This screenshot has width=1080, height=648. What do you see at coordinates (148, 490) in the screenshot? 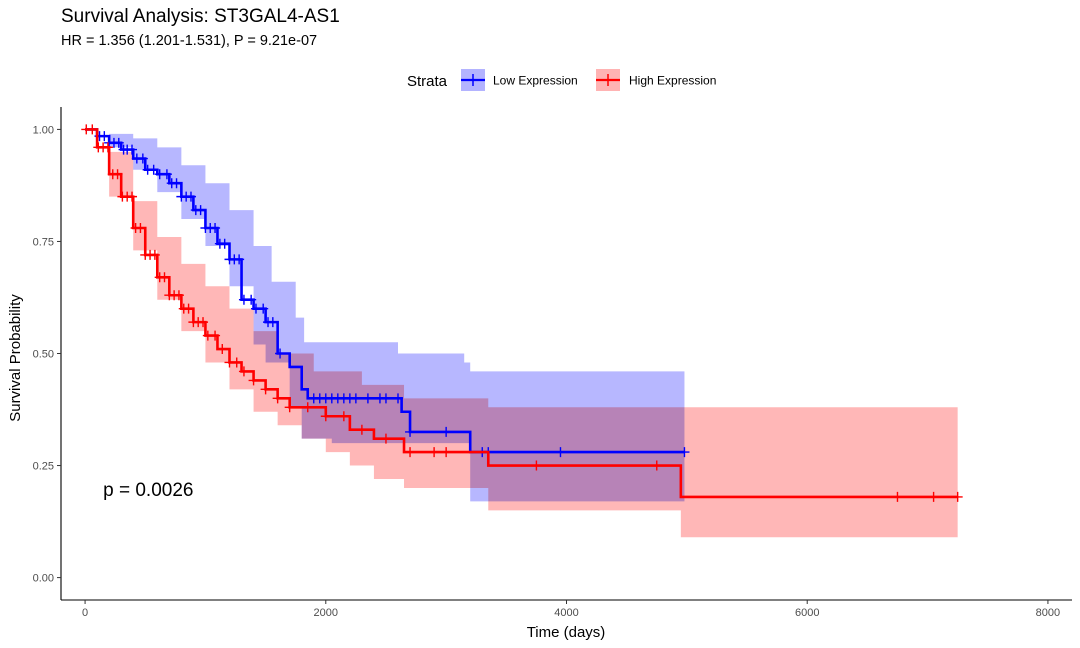
I see `p-value-annotation: p = 0.0026` at bounding box center [148, 490].